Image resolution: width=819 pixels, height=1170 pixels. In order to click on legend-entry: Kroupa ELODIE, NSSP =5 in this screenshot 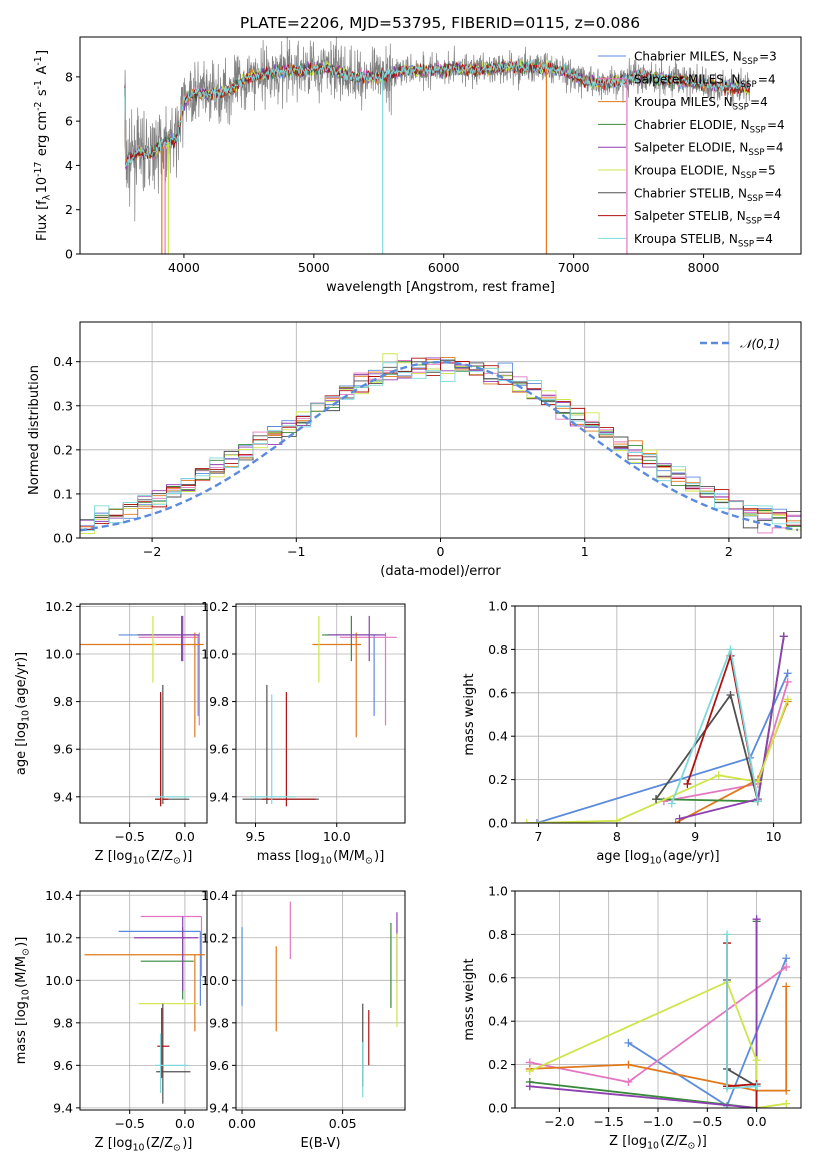, I will do `click(705, 173)`.